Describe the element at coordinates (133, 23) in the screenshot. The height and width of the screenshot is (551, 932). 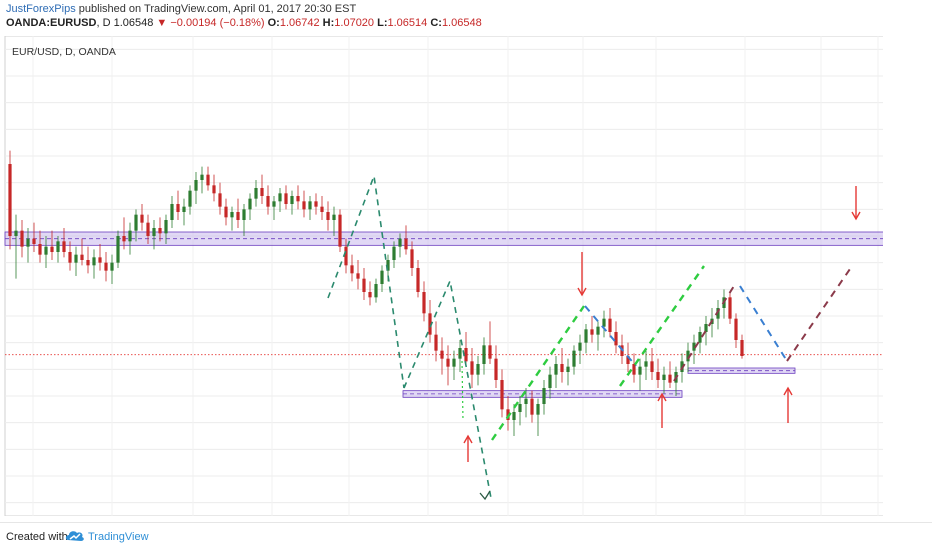
I see `last-price: 1.06548` at that location.